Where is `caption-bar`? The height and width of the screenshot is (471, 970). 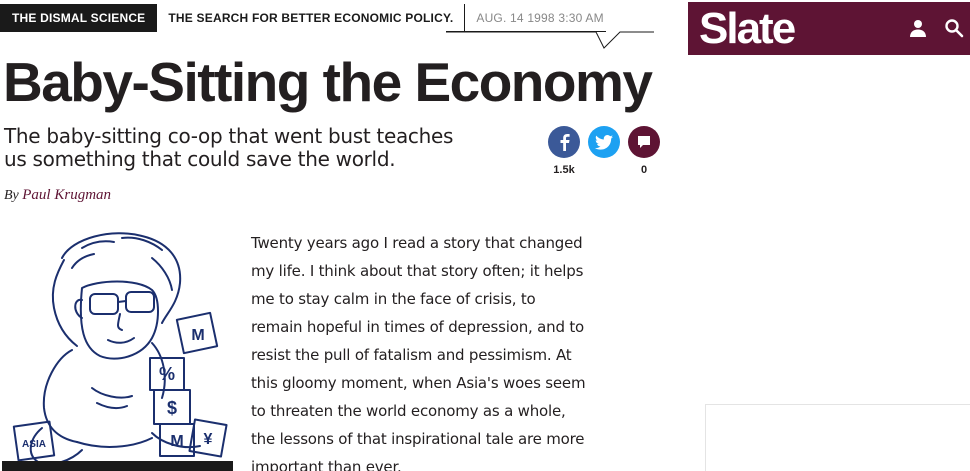
caption-bar is located at coordinates (117, 466).